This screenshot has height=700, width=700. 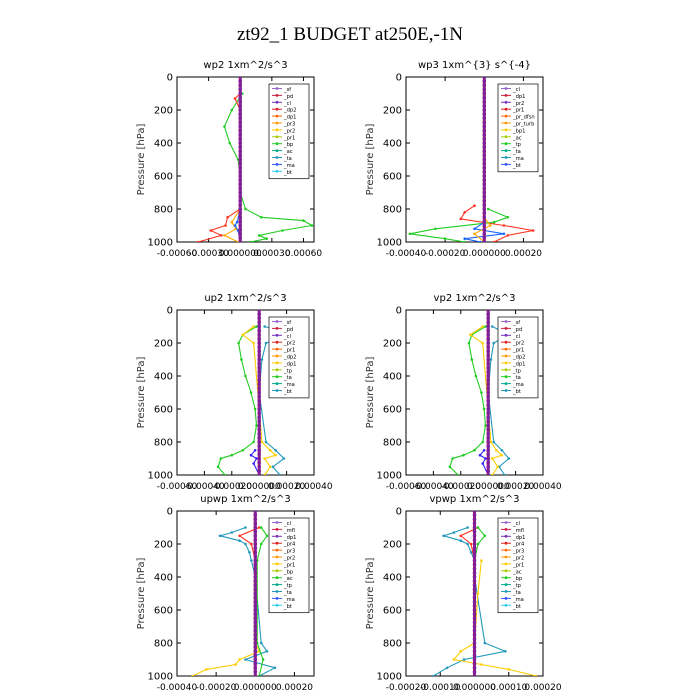 What do you see at coordinates (392, 545) in the screenshot?
I see `y-tick-label: 200` at bounding box center [392, 545].